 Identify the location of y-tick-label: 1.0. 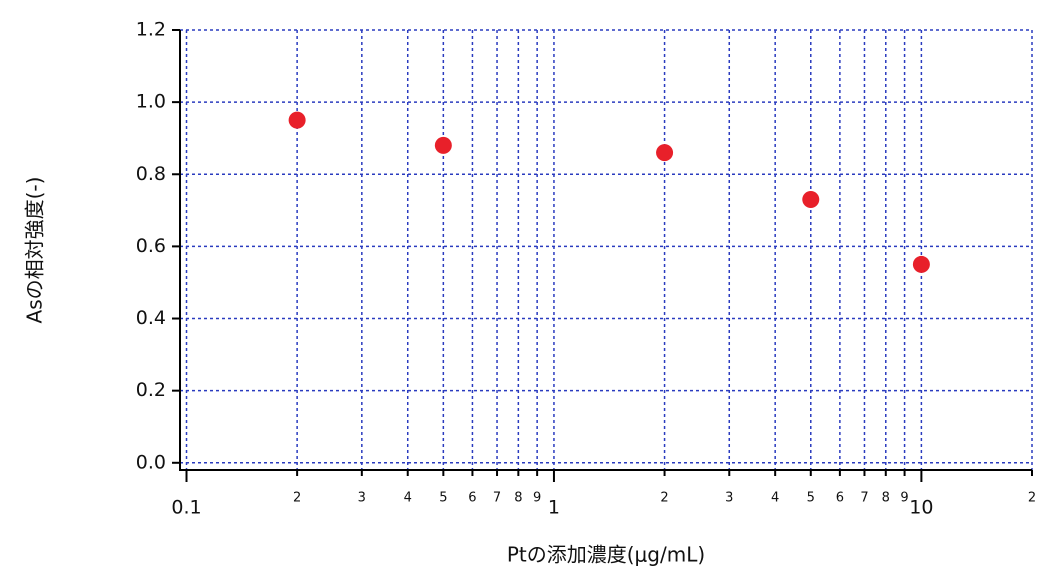
(151, 102).